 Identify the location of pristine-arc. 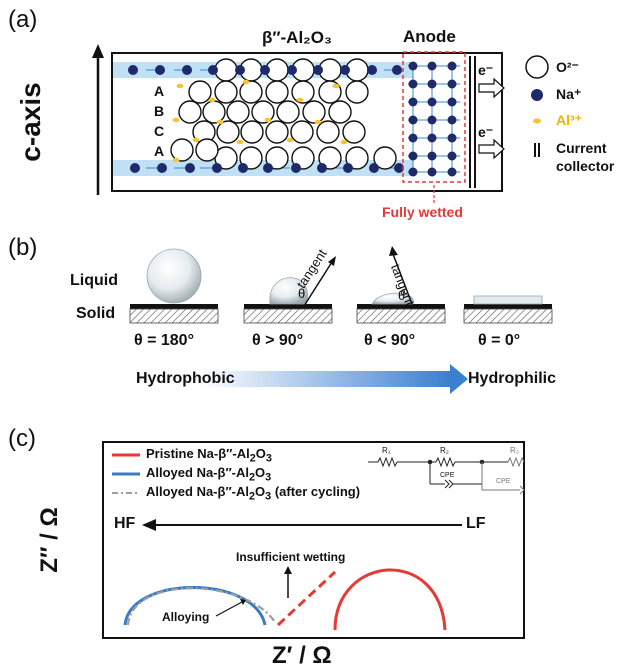
(390, 599).